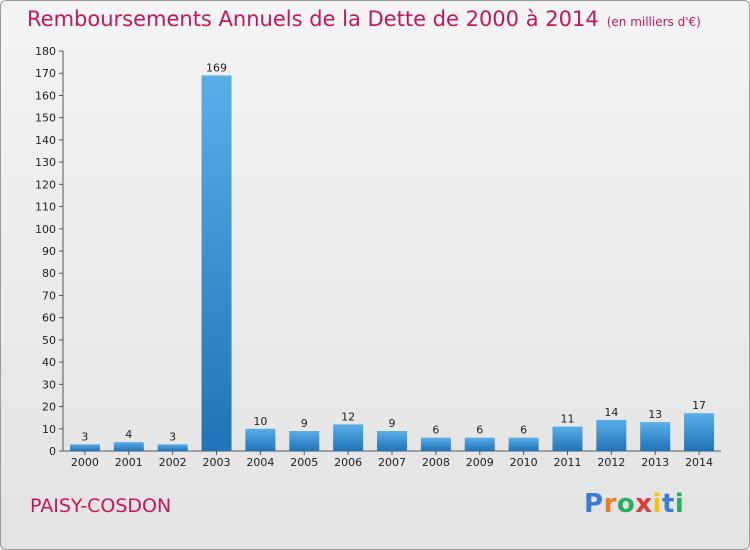  Describe the element at coordinates (348, 416) in the screenshot. I see `bar-value-label: 12` at that location.